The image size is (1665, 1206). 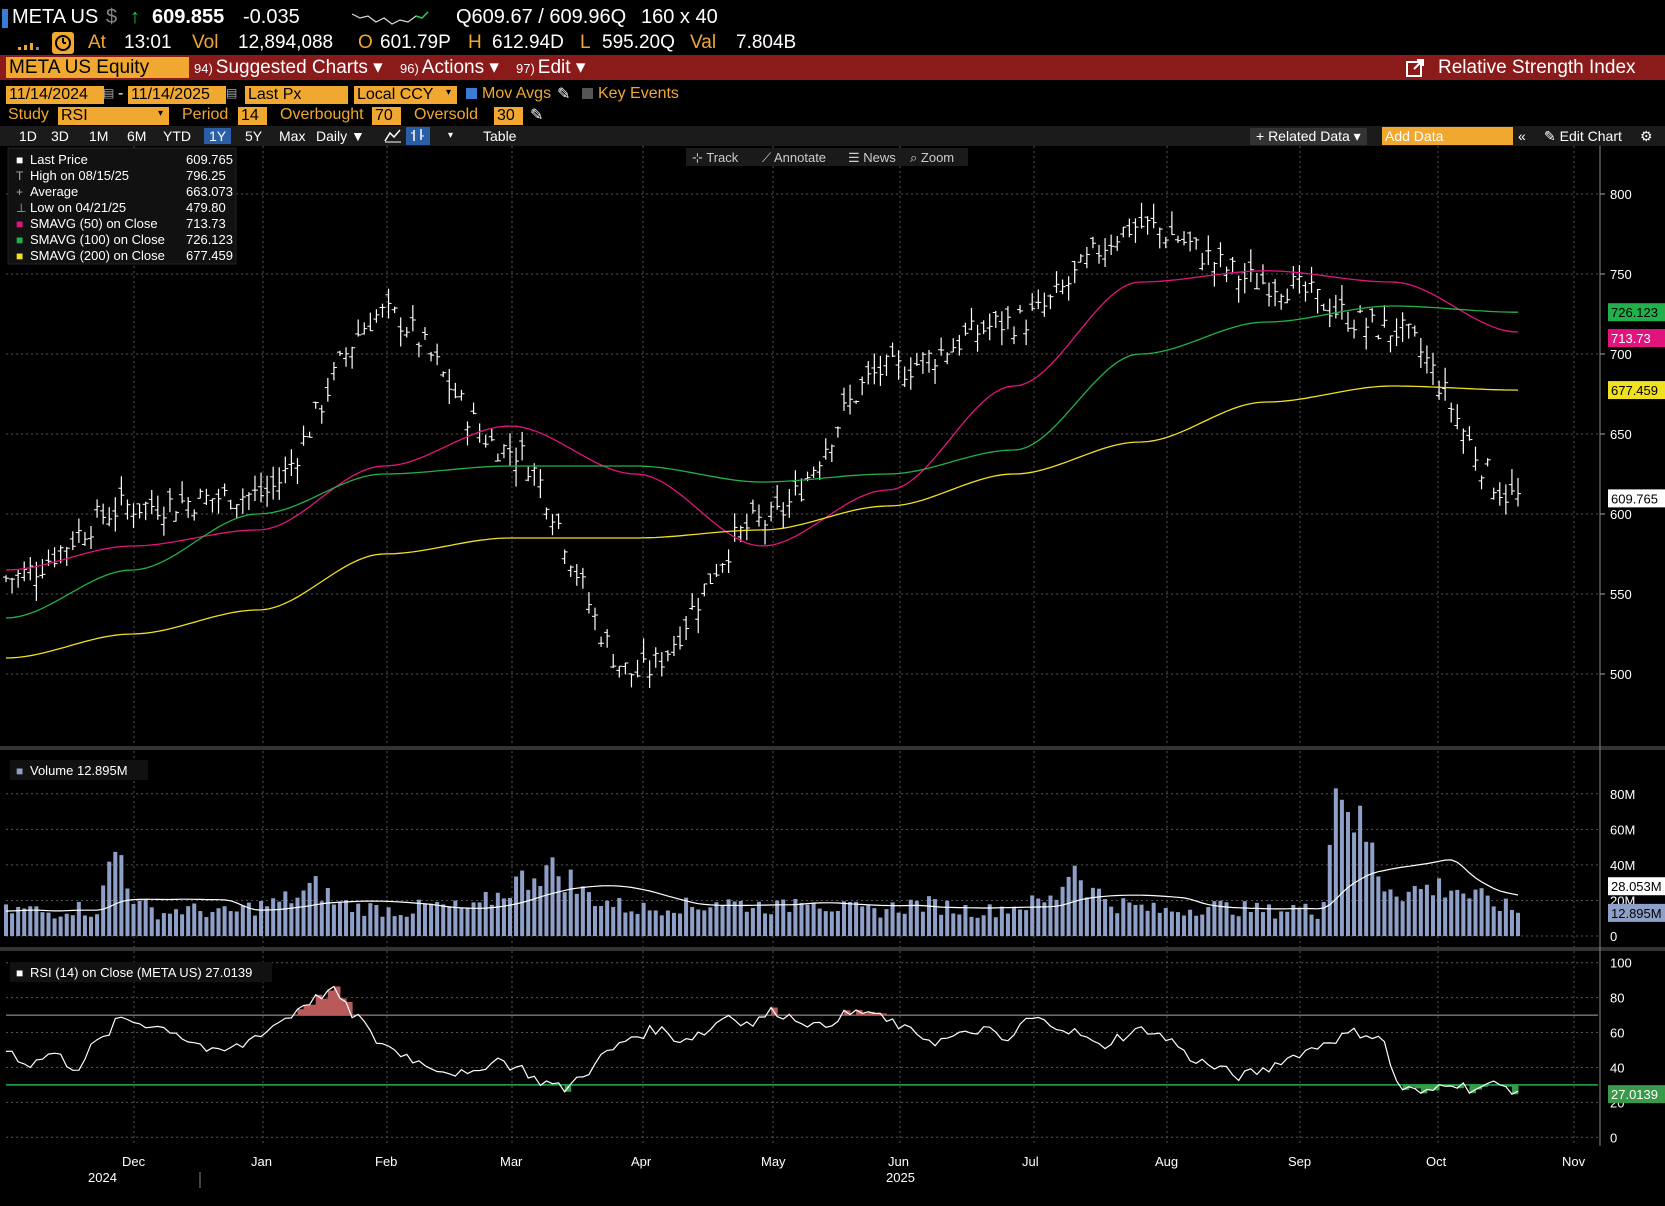 I want to click on range-1m: 1M, so click(x=99, y=136).